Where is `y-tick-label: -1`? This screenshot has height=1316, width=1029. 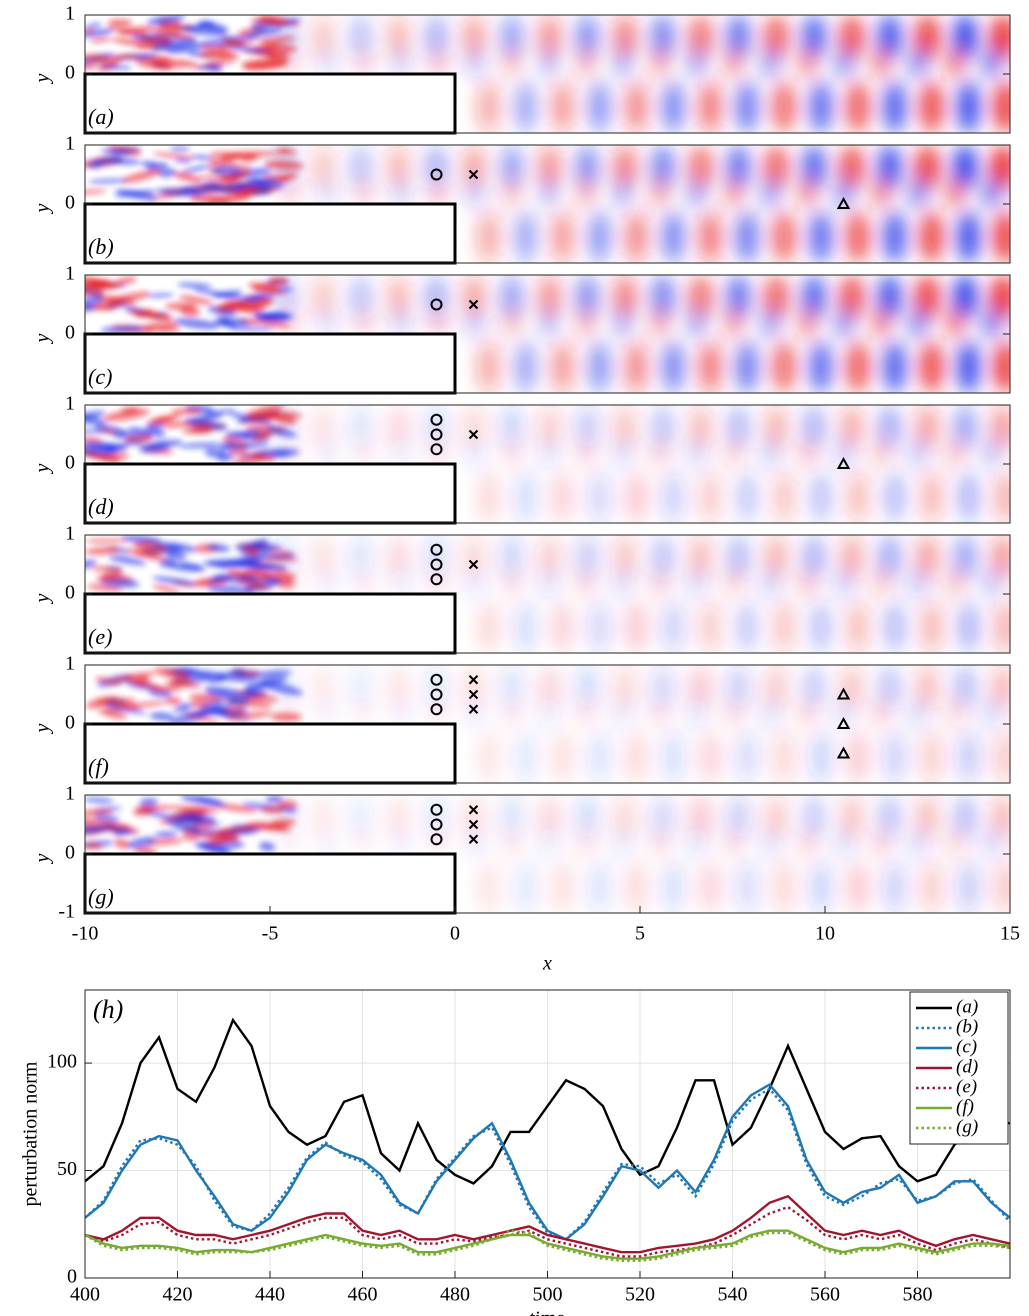
y-tick-label: -1 is located at coordinates (66, 912).